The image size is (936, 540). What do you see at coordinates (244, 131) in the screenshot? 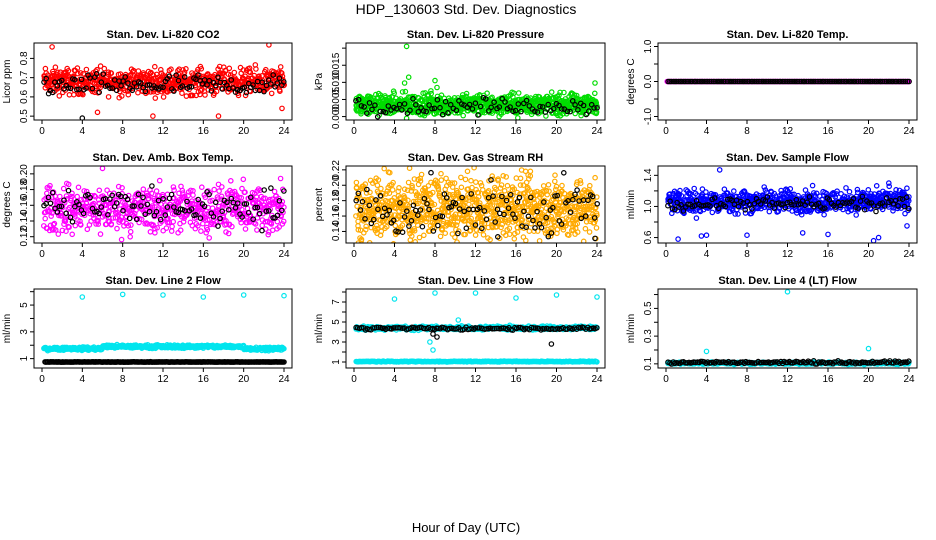
I see `x-tick-label: 20` at bounding box center [244, 131].